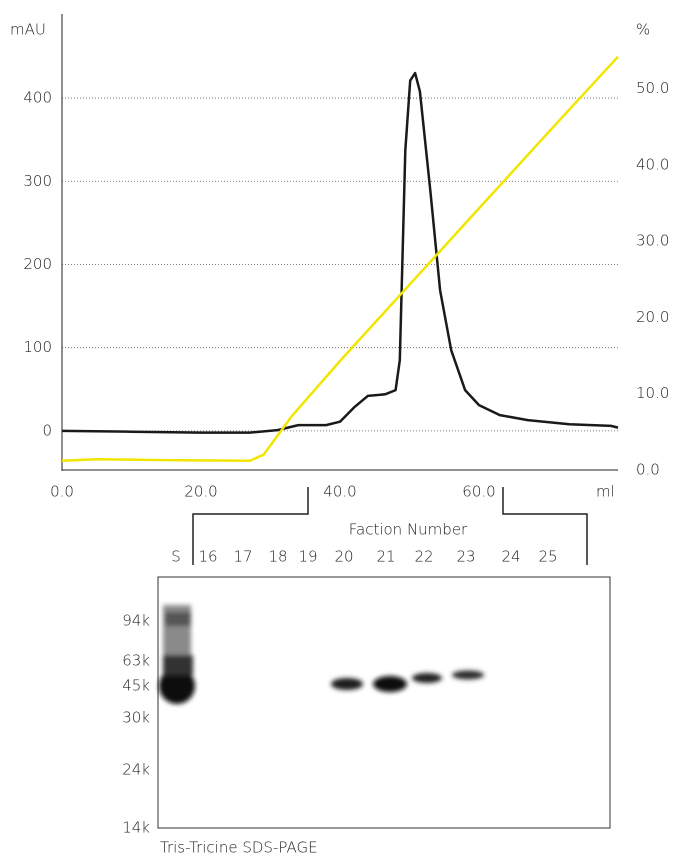 This screenshot has width=676, height=857. I want to click on lane-label: 20, so click(343, 557).